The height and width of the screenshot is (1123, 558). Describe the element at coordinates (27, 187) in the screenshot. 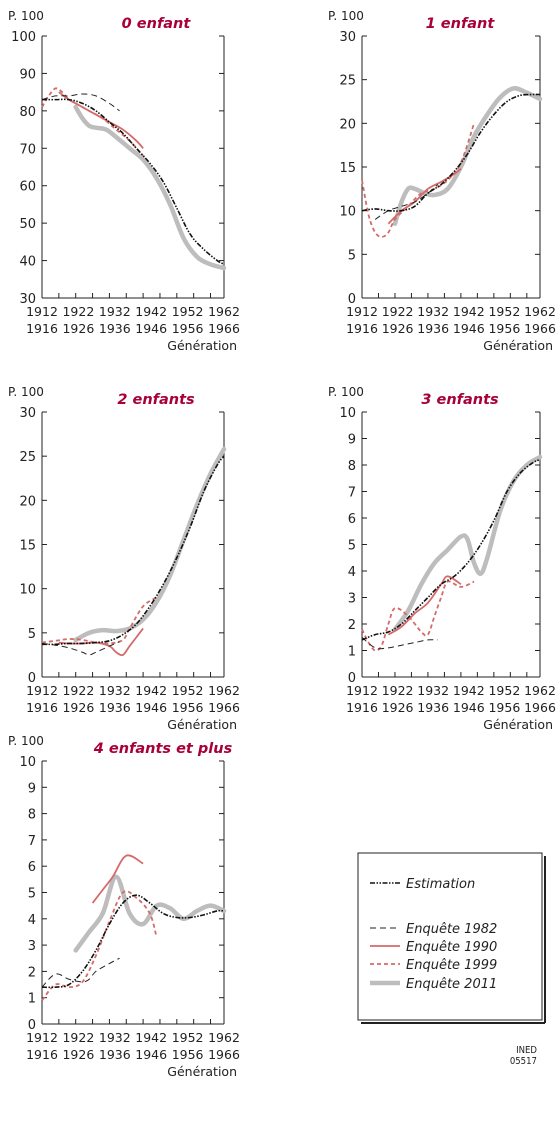

I see `y-tick-label: 60` at that location.